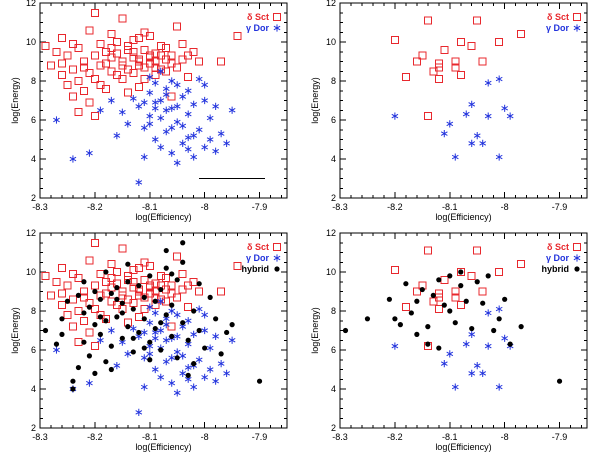 The width and height of the screenshot is (600, 455). Describe the element at coordinates (150, 207) in the screenshot. I see `x-tick-label: -8.1` at that location.